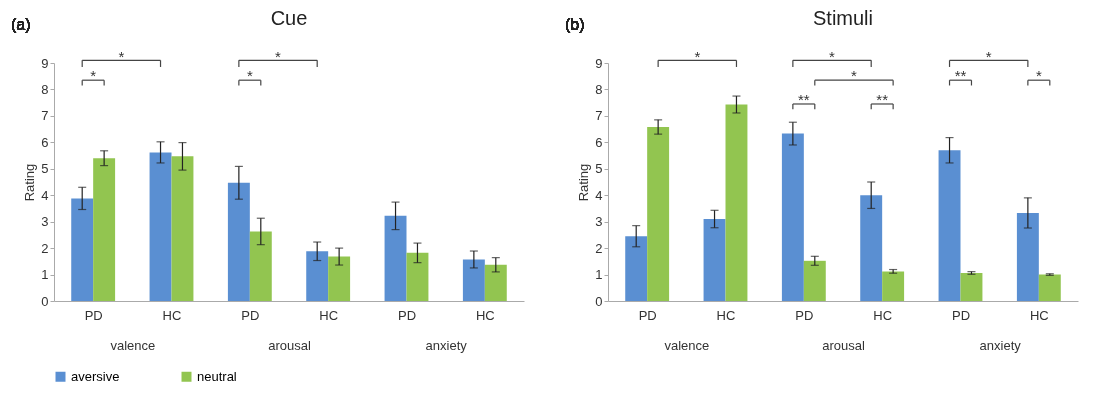  I want to click on chart-title: Cue, so click(289, 17).